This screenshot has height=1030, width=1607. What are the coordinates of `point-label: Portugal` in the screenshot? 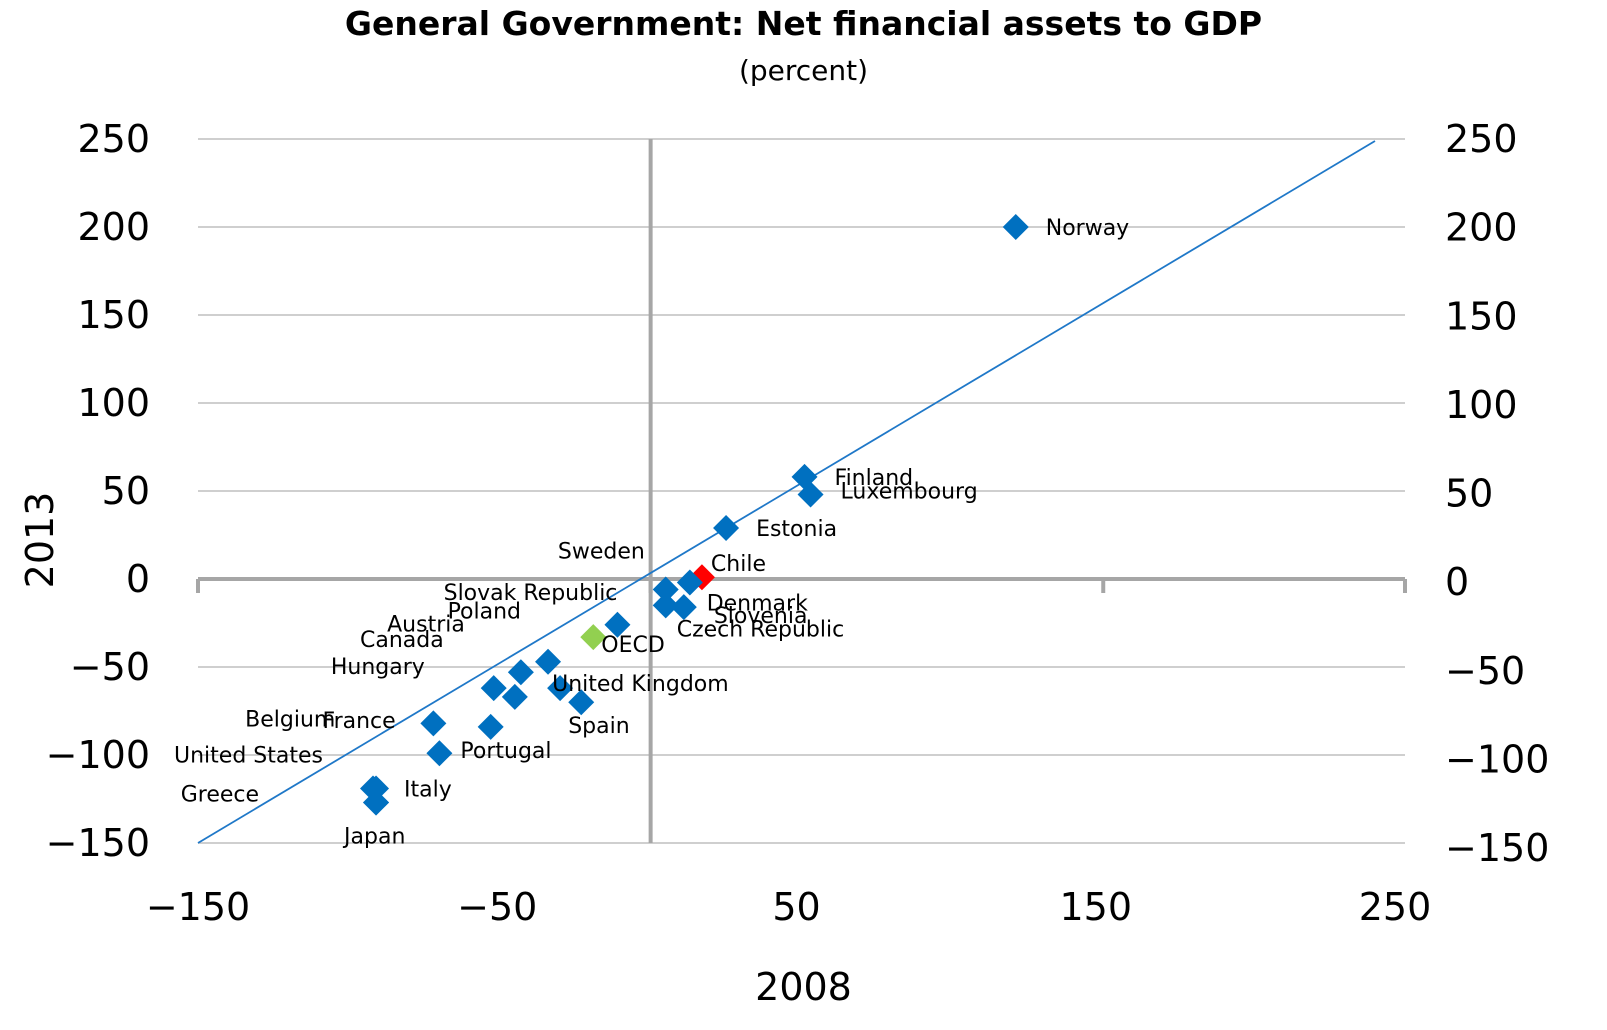 It's located at (505, 751).